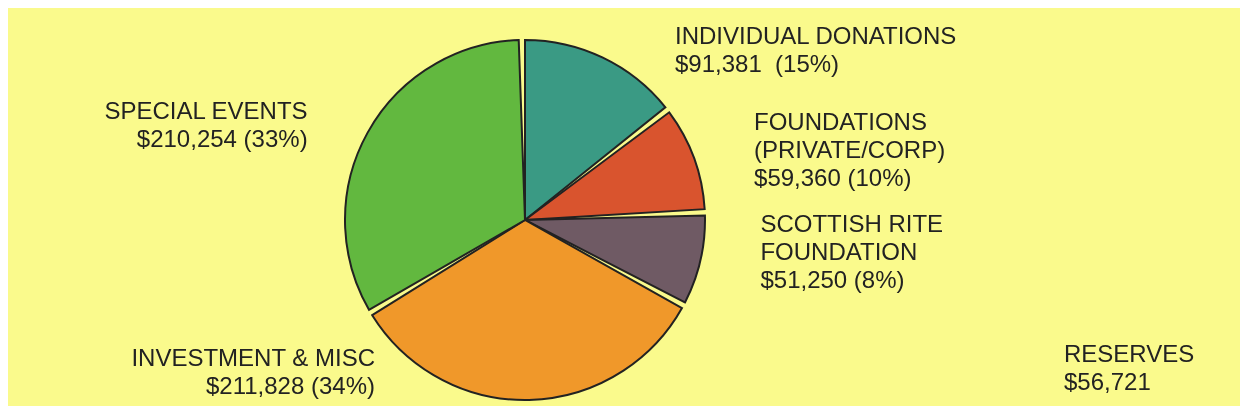  I want to click on data-label: $59,360 (10%), so click(833, 178).